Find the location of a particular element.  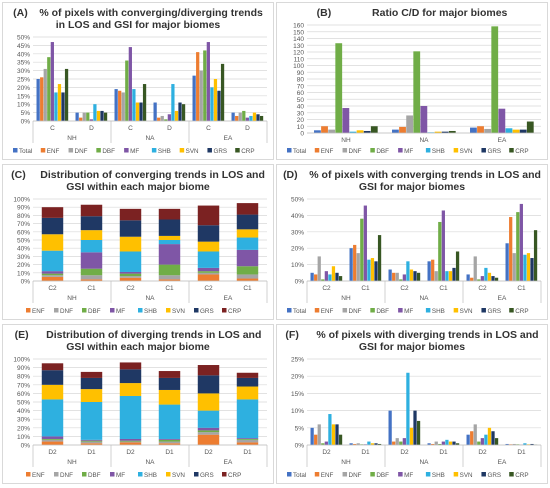

bar-enf-d2 is located at coordinates (315, 440).